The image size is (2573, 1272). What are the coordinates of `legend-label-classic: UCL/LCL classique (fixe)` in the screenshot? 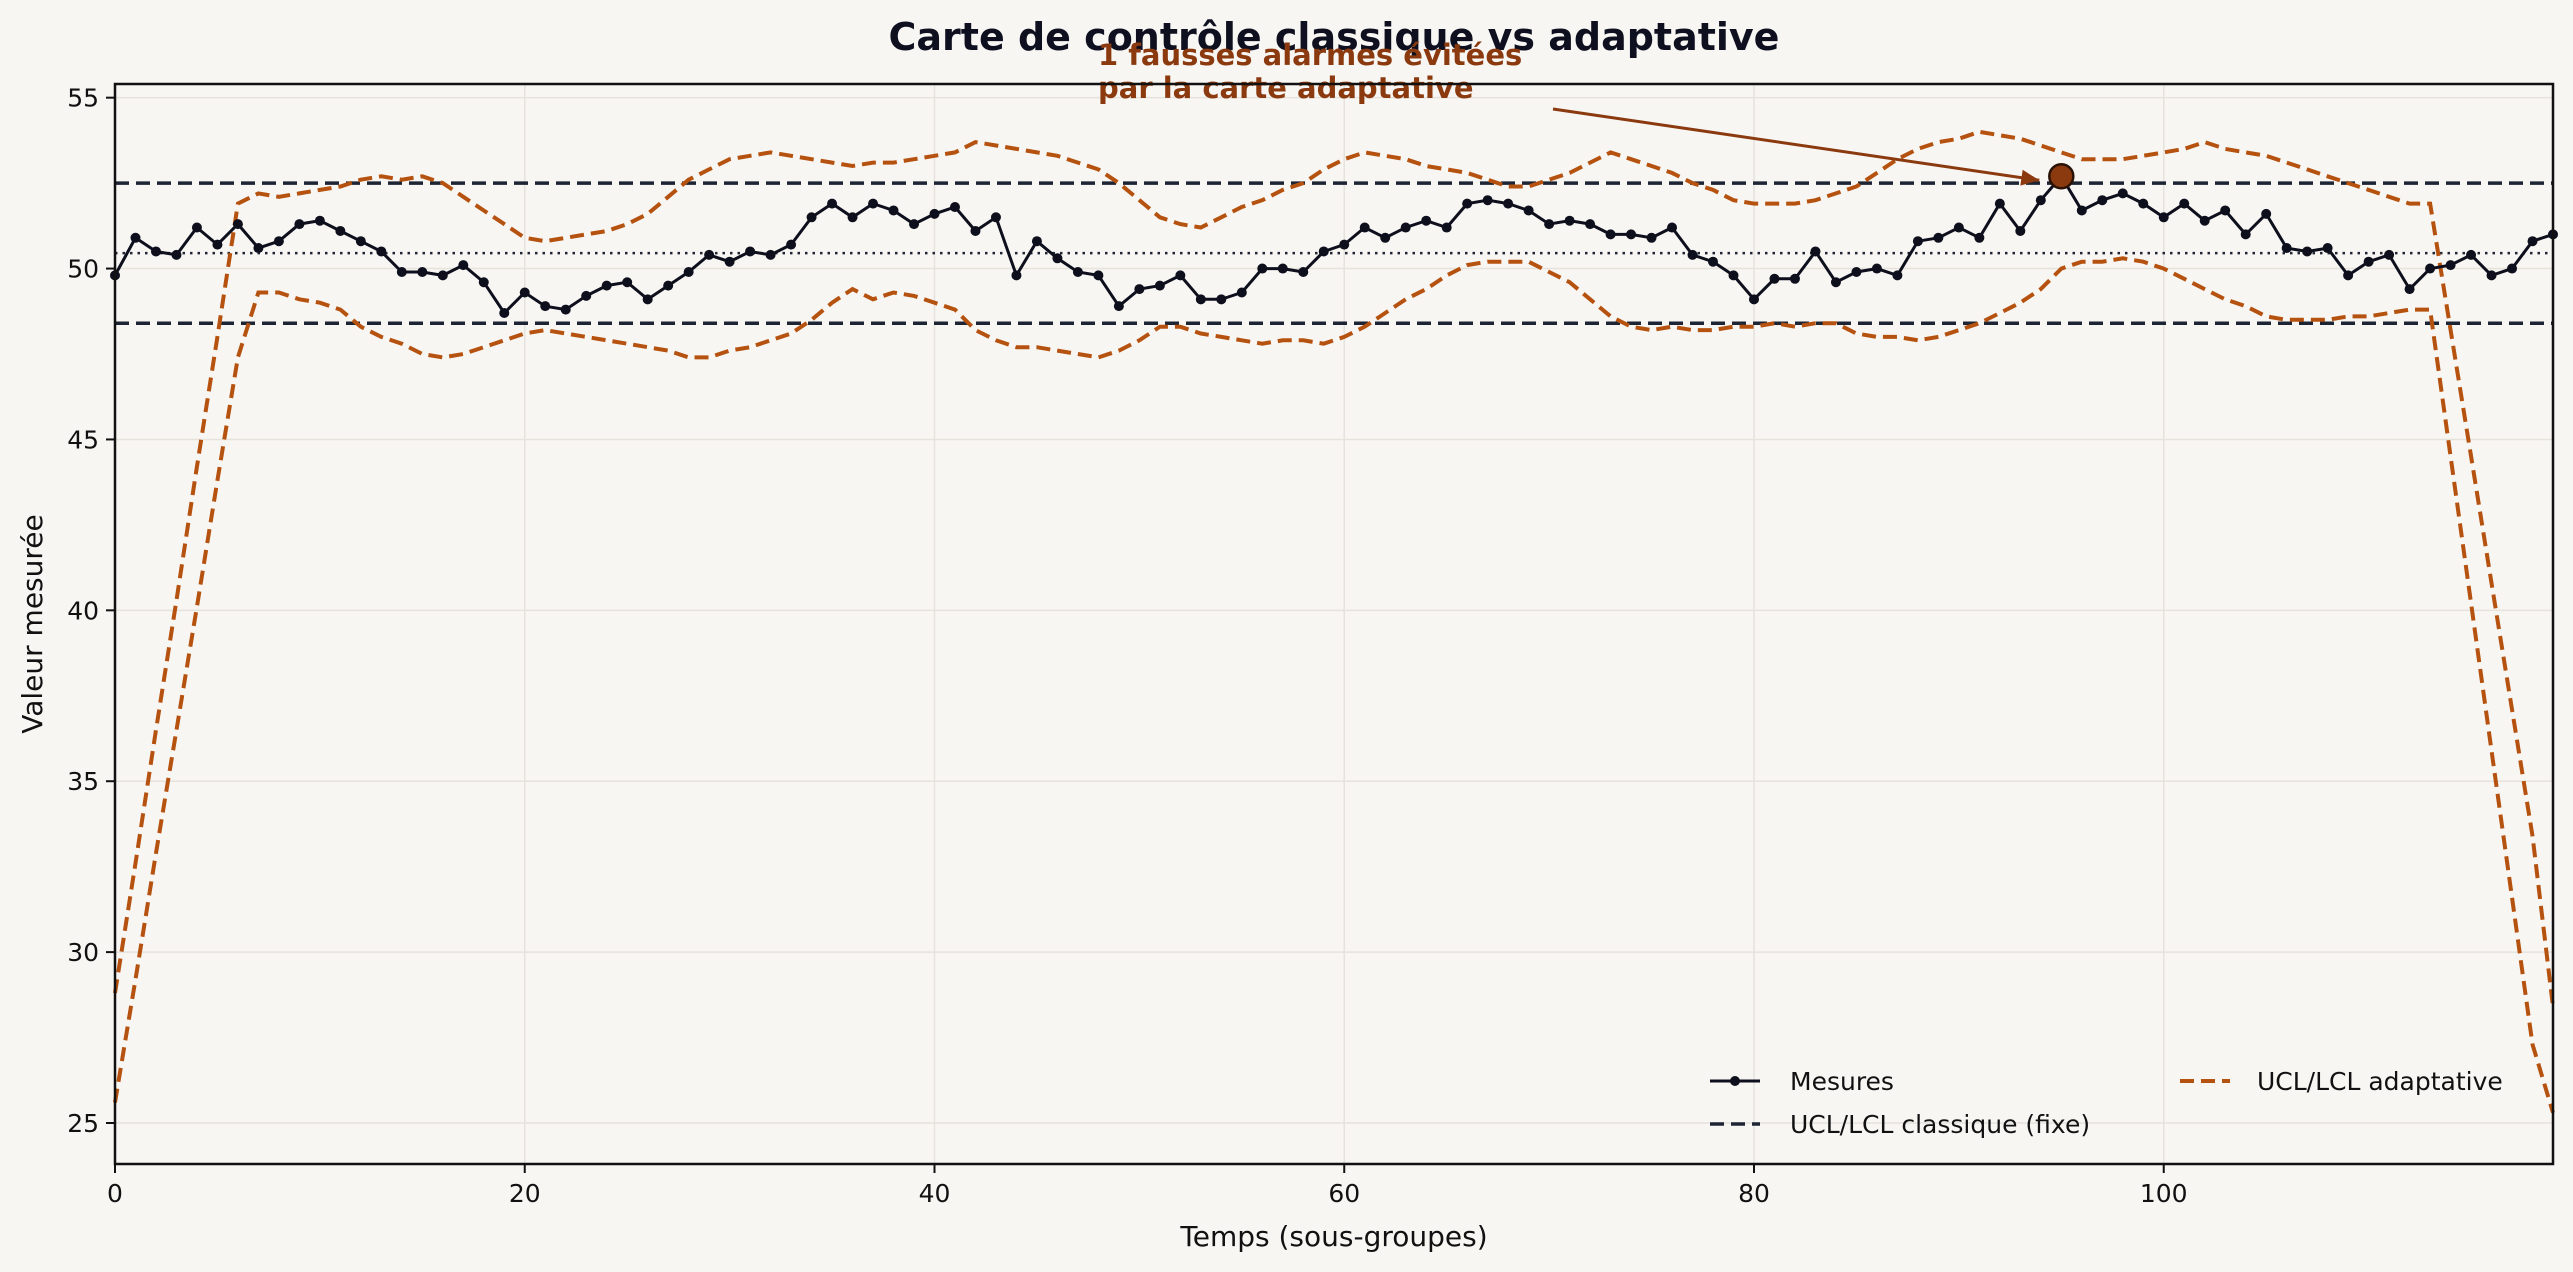 It's located at (1940, 1124).